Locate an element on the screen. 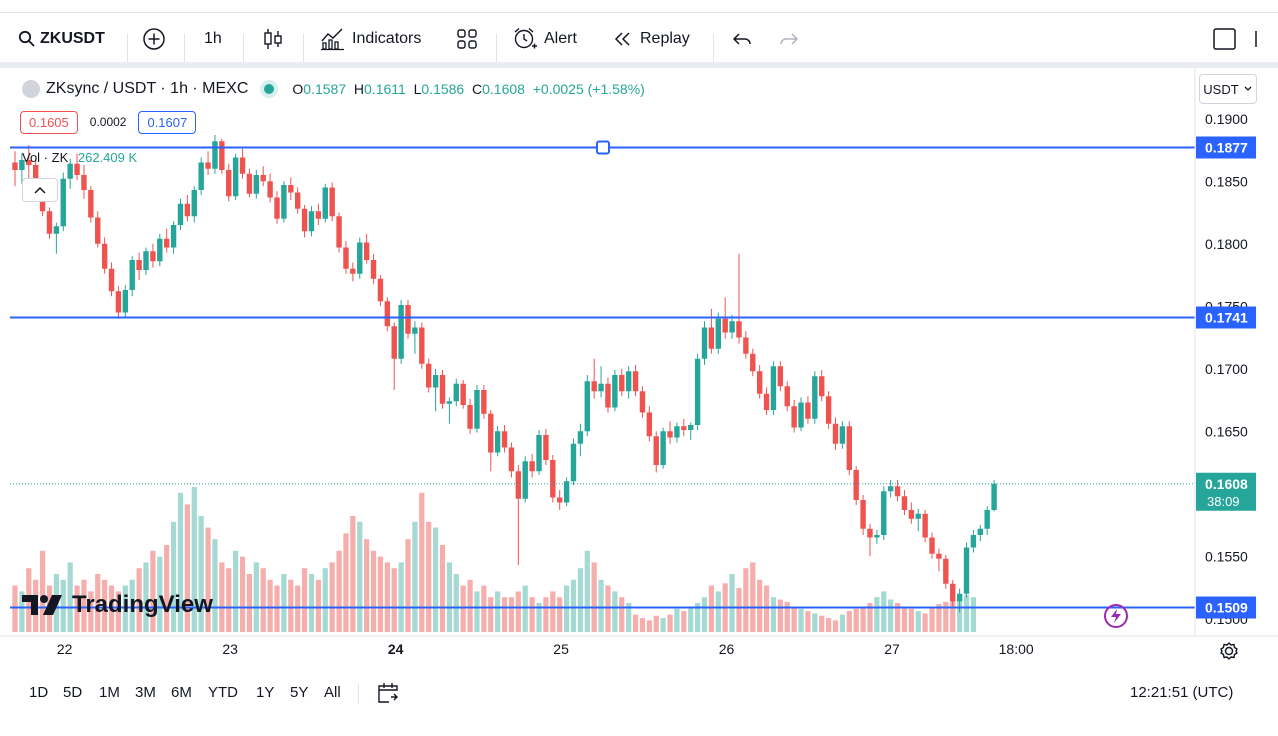 The height and width of the screenshot is (736, 1278). goto-date-button is located at coordinates (388, 695).